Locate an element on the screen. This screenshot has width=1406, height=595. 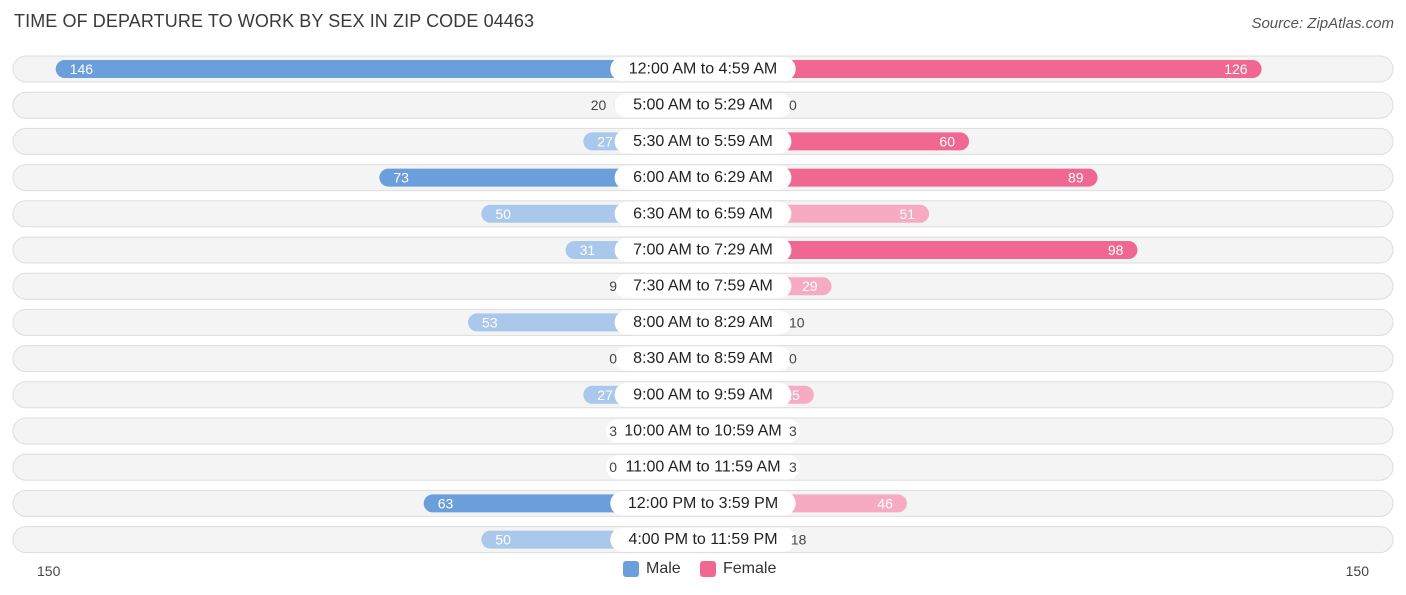
category-label: 6:30 AM to 6:59 AM is located at coordinates (703, 213).